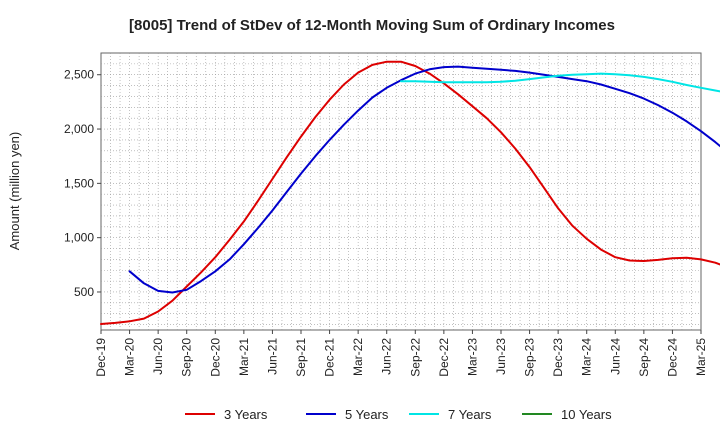 The image size is (720, 440). What do you see at coordinates (530, 357) in the screenshot?
I see `x-tick-label: Sep-23` at bounding box center [530, 357].